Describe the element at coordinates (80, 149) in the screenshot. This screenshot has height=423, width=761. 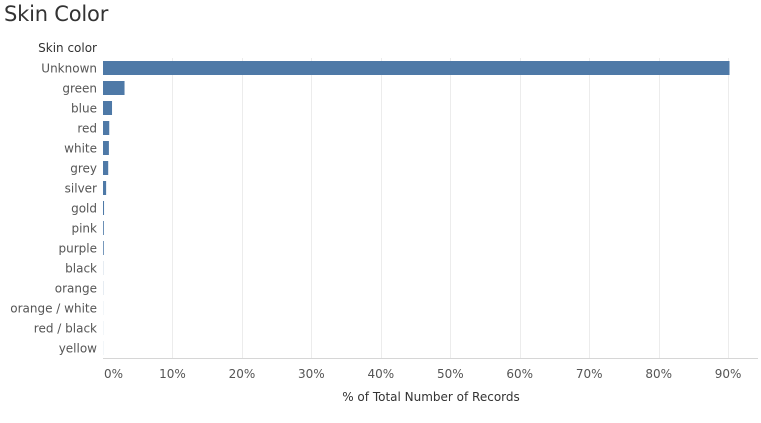
I see `category-label: white` at that location.